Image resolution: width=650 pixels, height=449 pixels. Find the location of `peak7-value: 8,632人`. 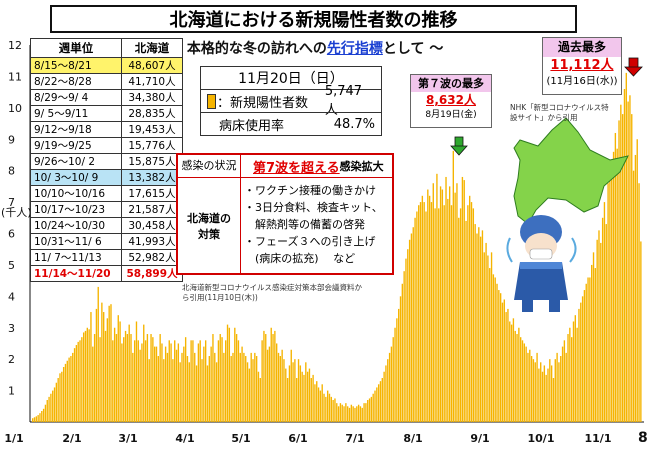

peak7-value: 8,632人 is located at coordinates (451, 100).